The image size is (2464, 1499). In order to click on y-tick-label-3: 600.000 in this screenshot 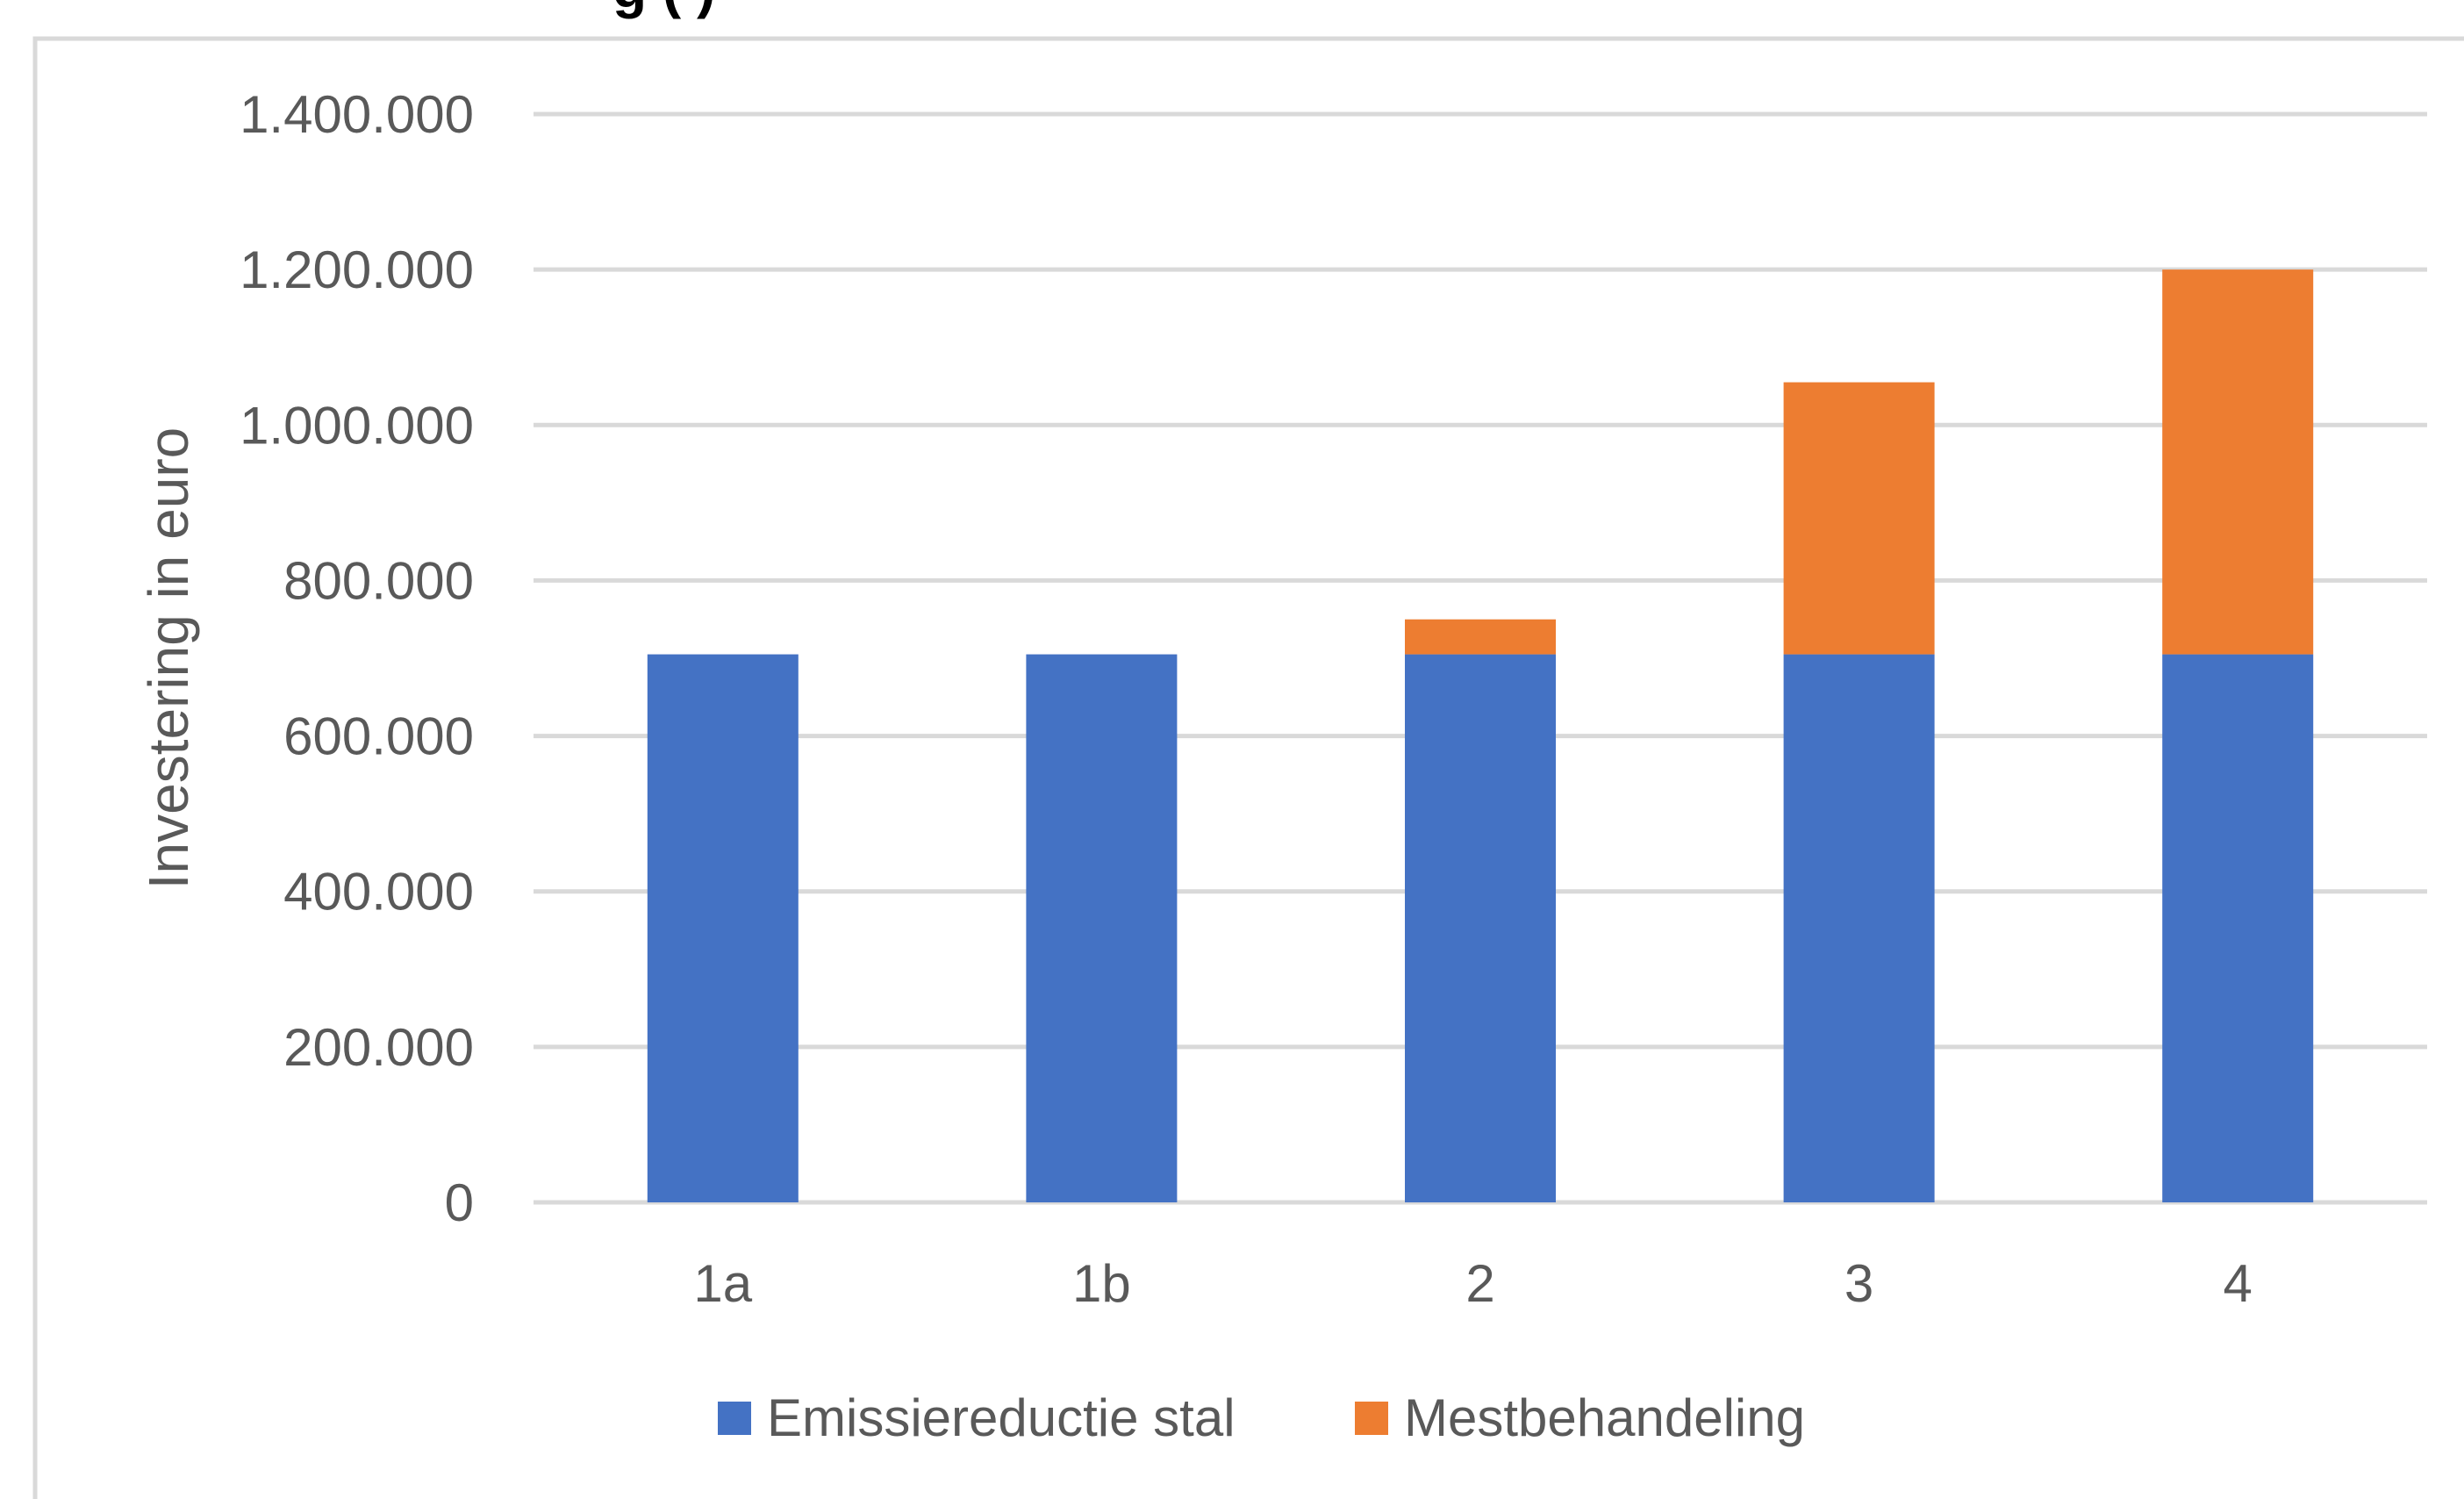, I will do `click(378, 736)`.